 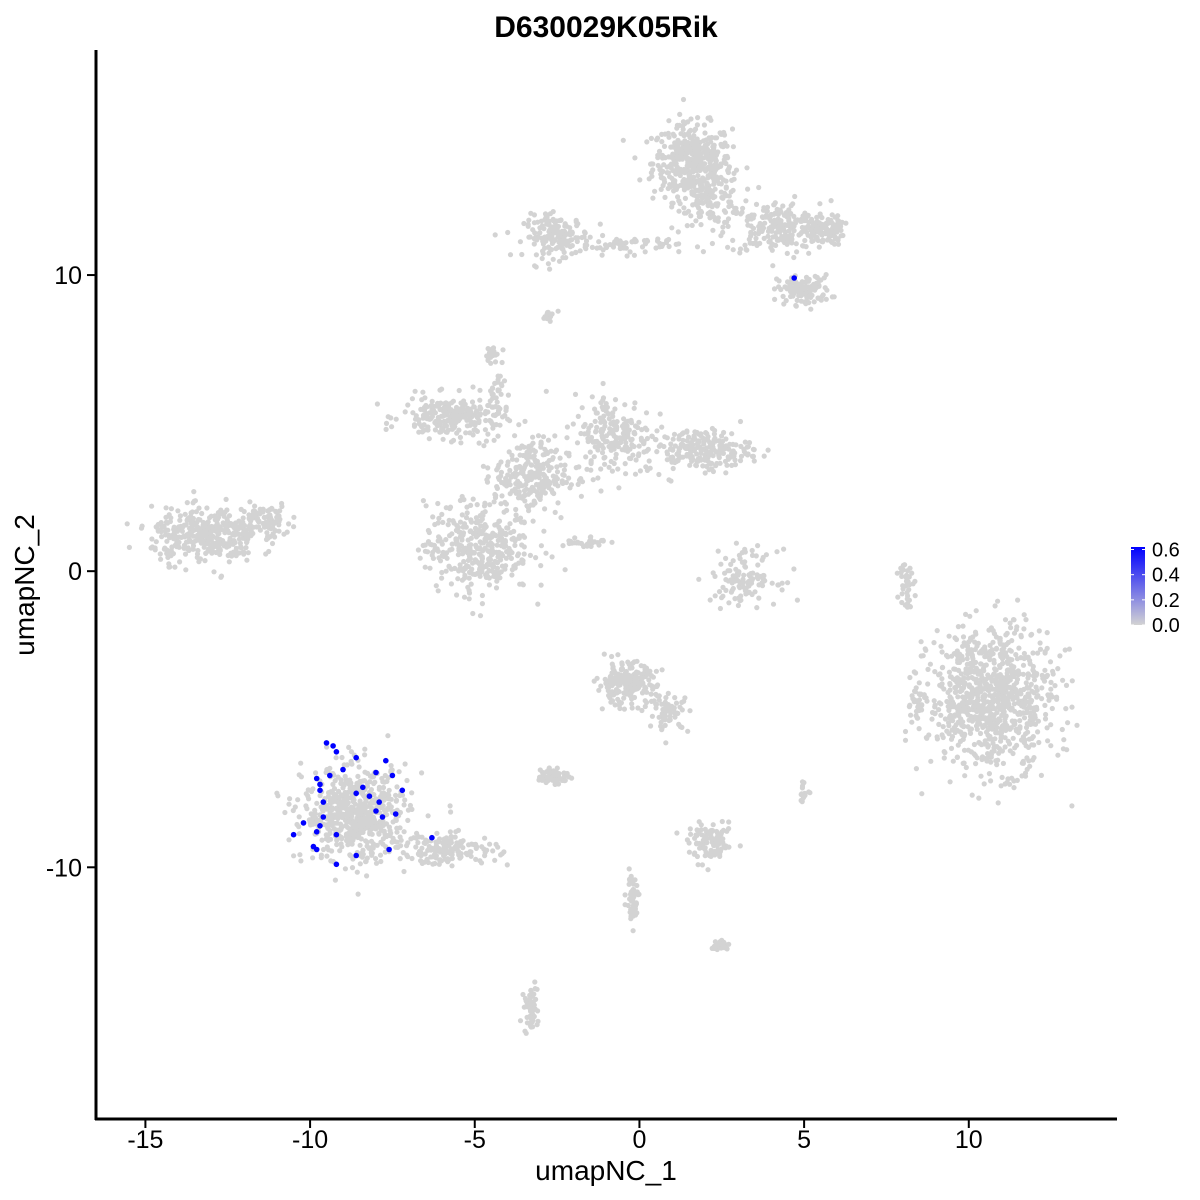 I want to click on cell-point-cluster-top-stalk, so click(x=688, y=211).